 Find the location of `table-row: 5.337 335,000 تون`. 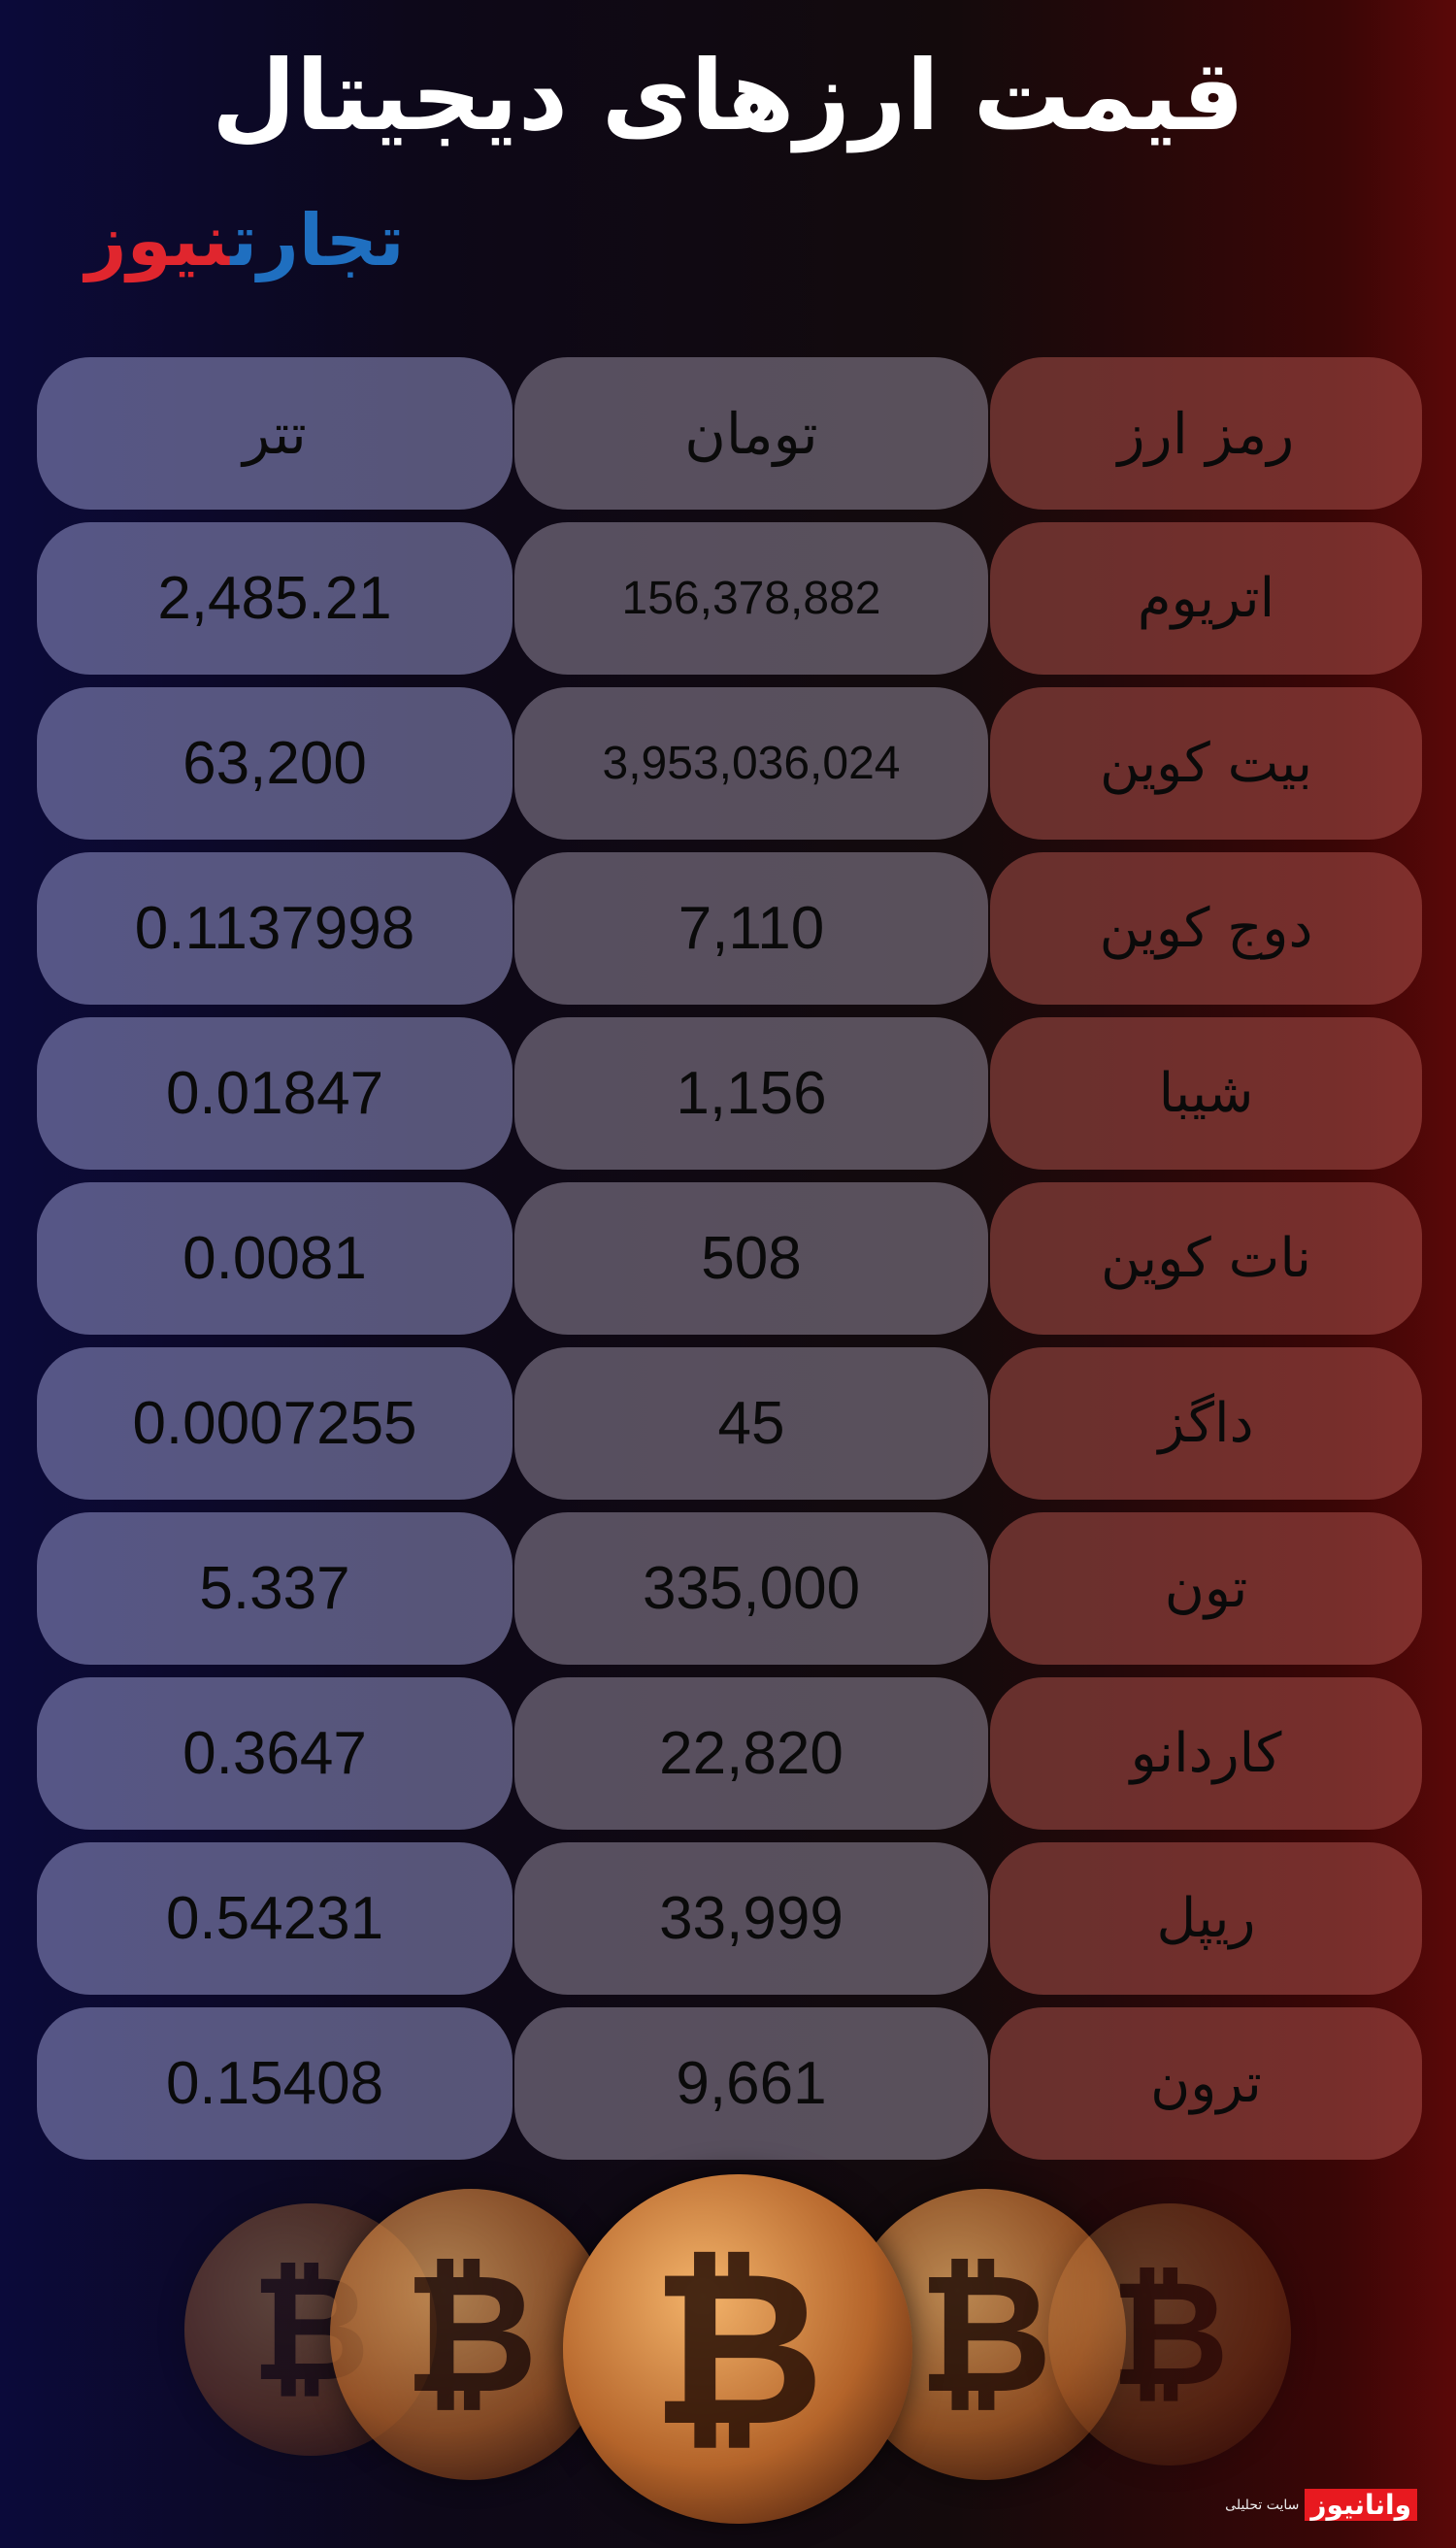

table-row: 5.337 335,000 تون is located at coordinates (729, 1588).